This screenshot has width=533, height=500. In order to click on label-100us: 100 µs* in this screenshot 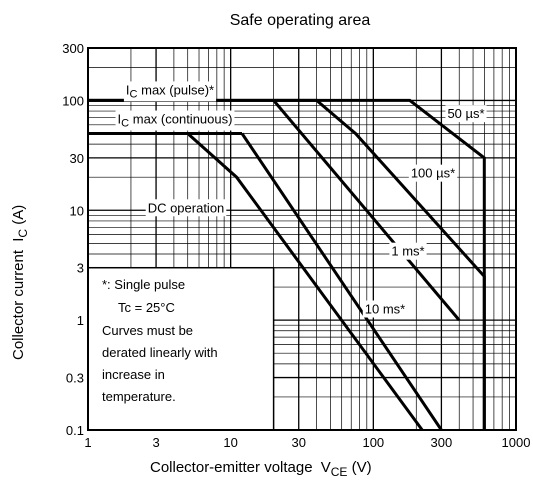, I will do `click(433, 173)`.